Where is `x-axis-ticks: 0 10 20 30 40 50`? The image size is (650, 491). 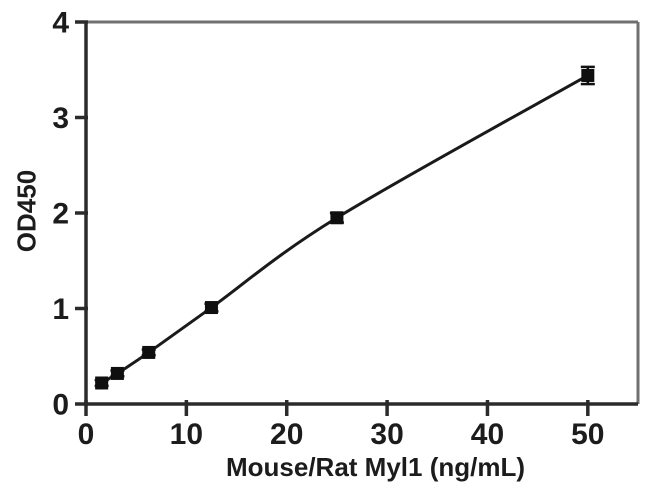 x-axis-ticks: 0 10 20 30 40 50 is located at coordinates (341, 425).